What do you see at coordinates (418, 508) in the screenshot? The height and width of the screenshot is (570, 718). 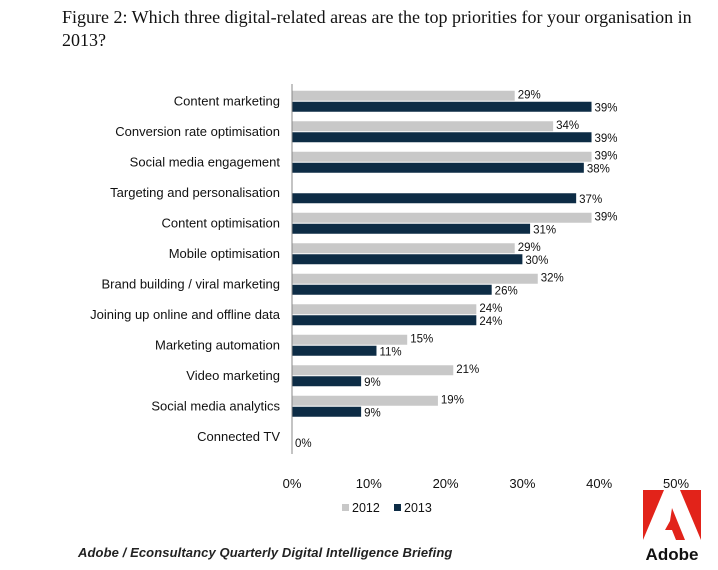 I see `legend-label-2013: 2013` at bounding box center [418, 508].